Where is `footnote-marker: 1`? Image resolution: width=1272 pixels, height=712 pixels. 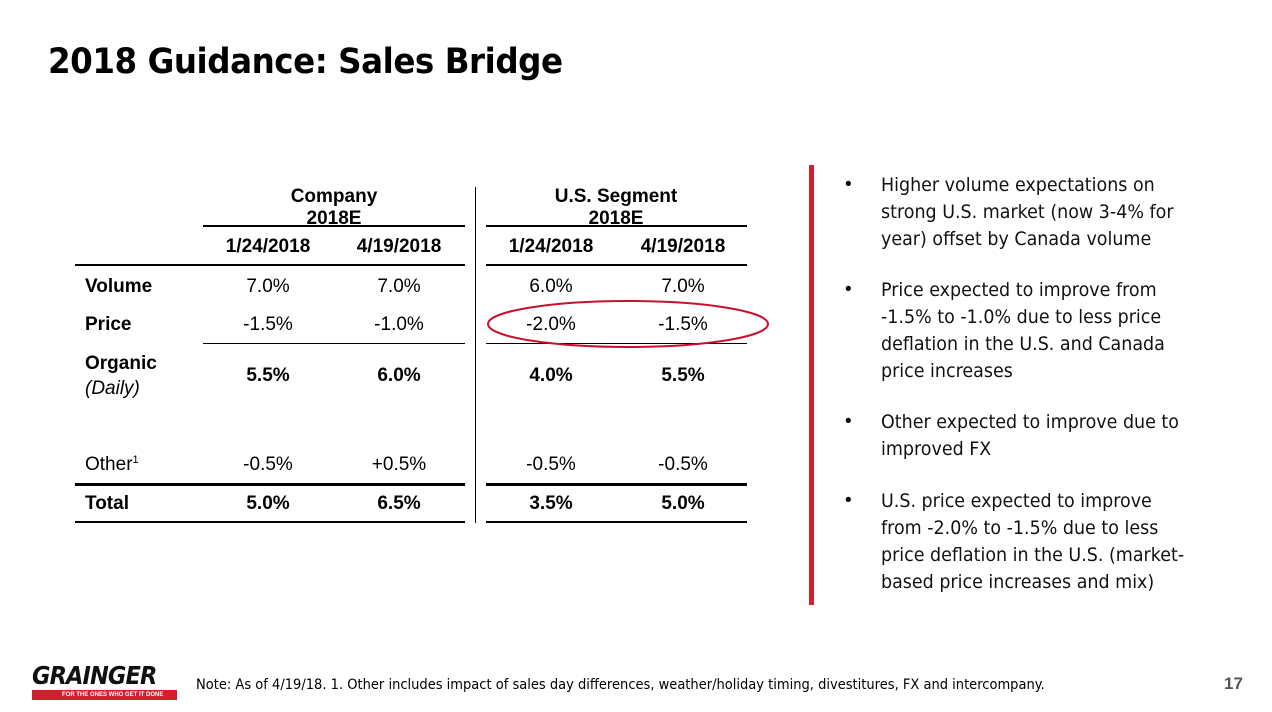
footnote-marker: 1 is located at coordinates (135, 459).